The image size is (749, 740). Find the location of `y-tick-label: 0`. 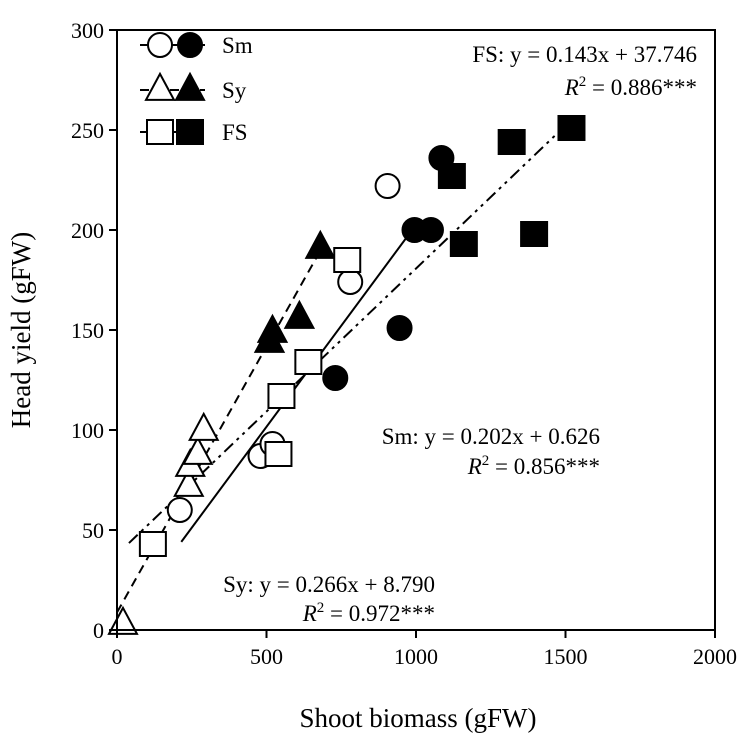

y-tick-label: 0 is located at coordinates (98, 630).